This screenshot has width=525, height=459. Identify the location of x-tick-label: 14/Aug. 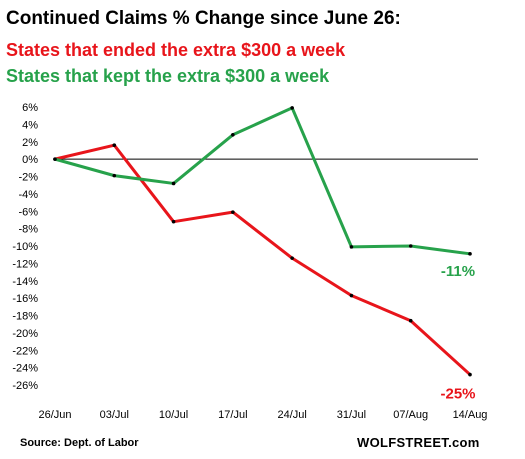
(470, 415).